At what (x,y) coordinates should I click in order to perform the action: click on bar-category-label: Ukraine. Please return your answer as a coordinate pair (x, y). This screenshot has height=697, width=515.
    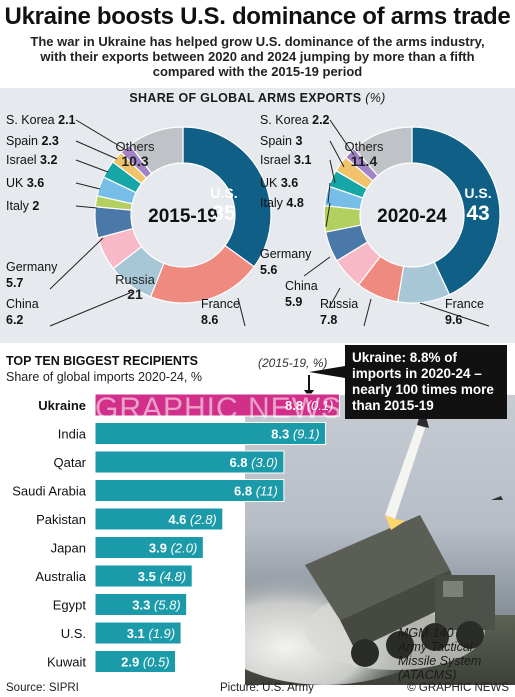
    Looking at the image, I should click on (62, 405).